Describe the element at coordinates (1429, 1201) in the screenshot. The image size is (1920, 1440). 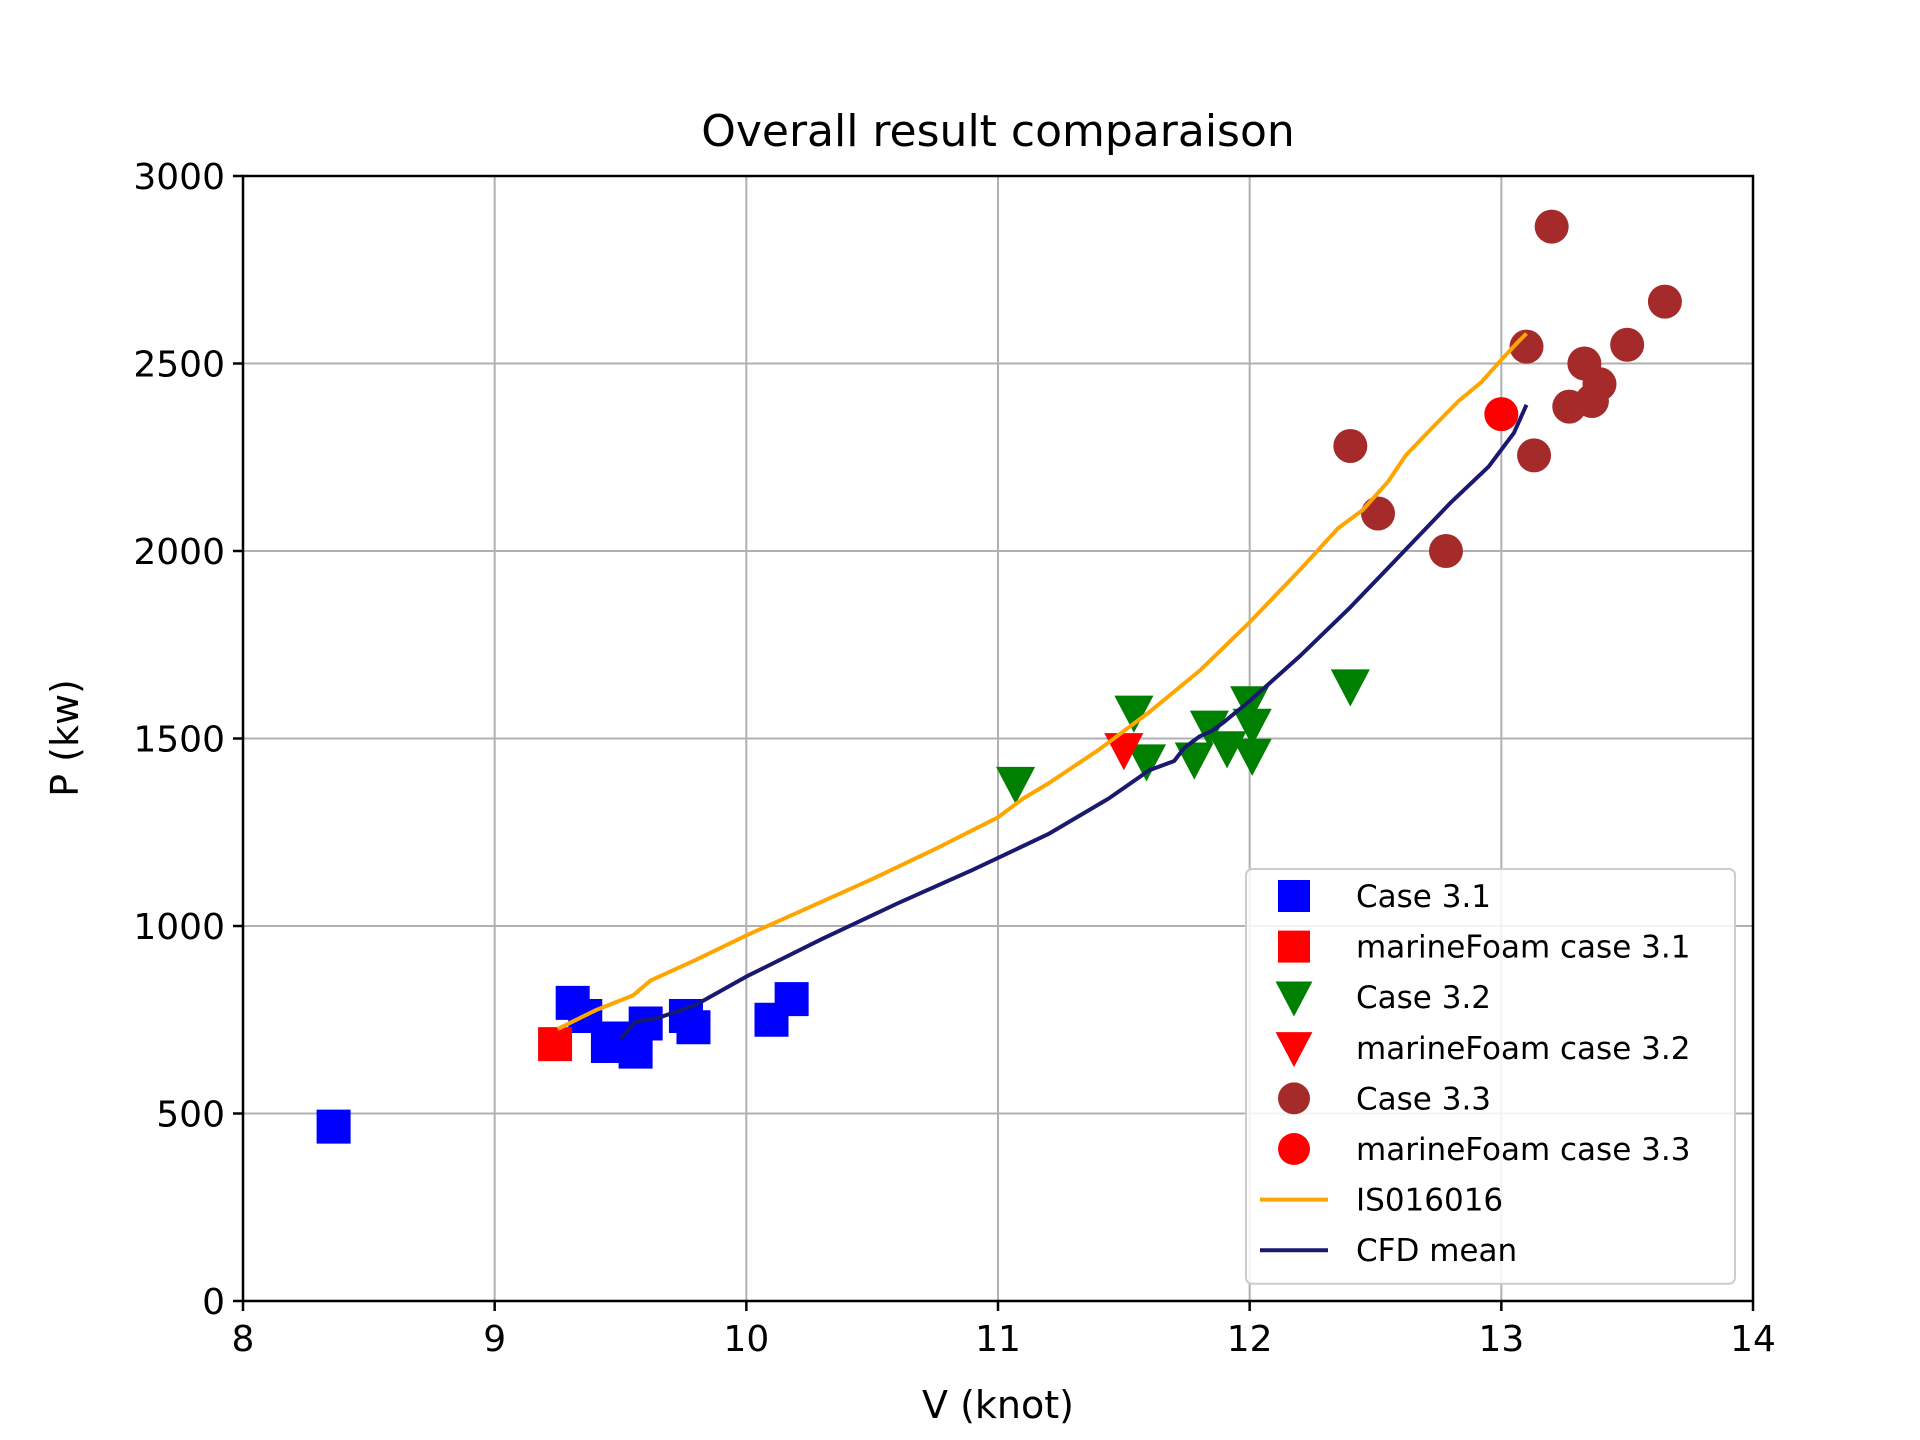
I see `legend-label: IS016016` at that location.